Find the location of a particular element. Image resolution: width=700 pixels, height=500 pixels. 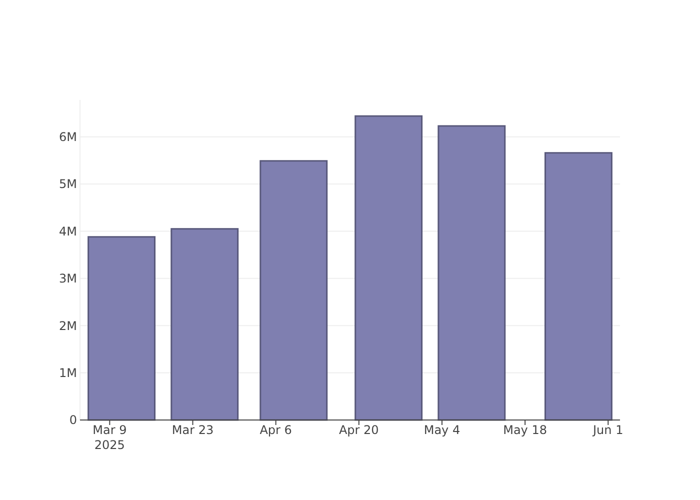

x-tick-label: Apr 20 is located at coordinates (358, 430).